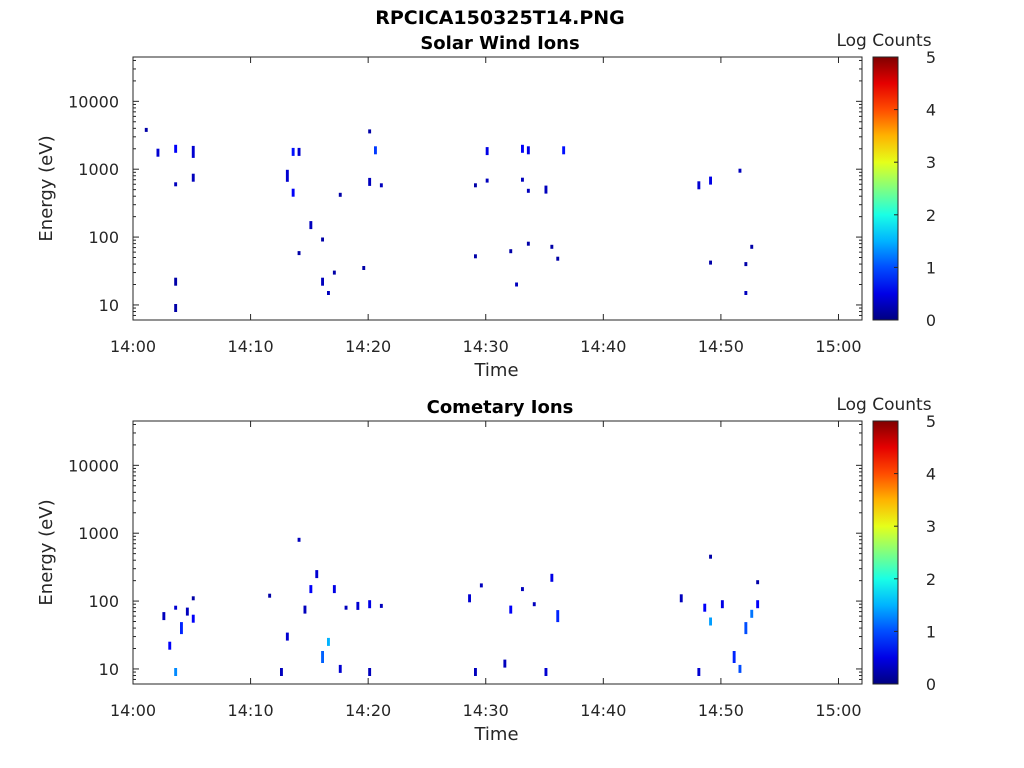 This screenshot has height=768, width=1024. Describe the element at coordinates (500, 407) in the screenshot. I see `panel-title: Cometary Ions` at that location.